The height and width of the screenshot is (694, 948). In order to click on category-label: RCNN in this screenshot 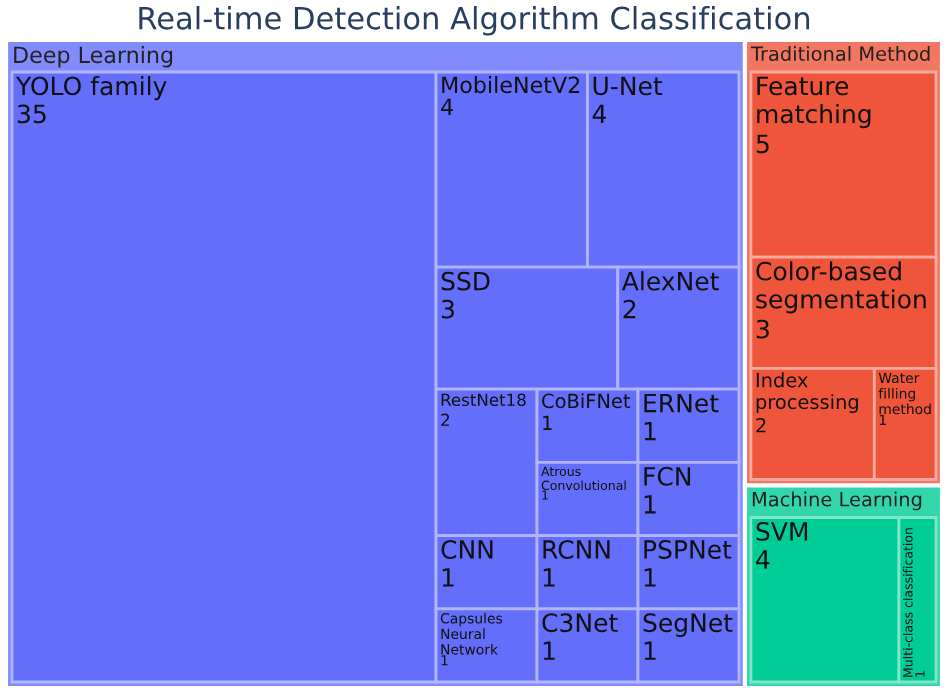, I will do `click(576, 549)`.